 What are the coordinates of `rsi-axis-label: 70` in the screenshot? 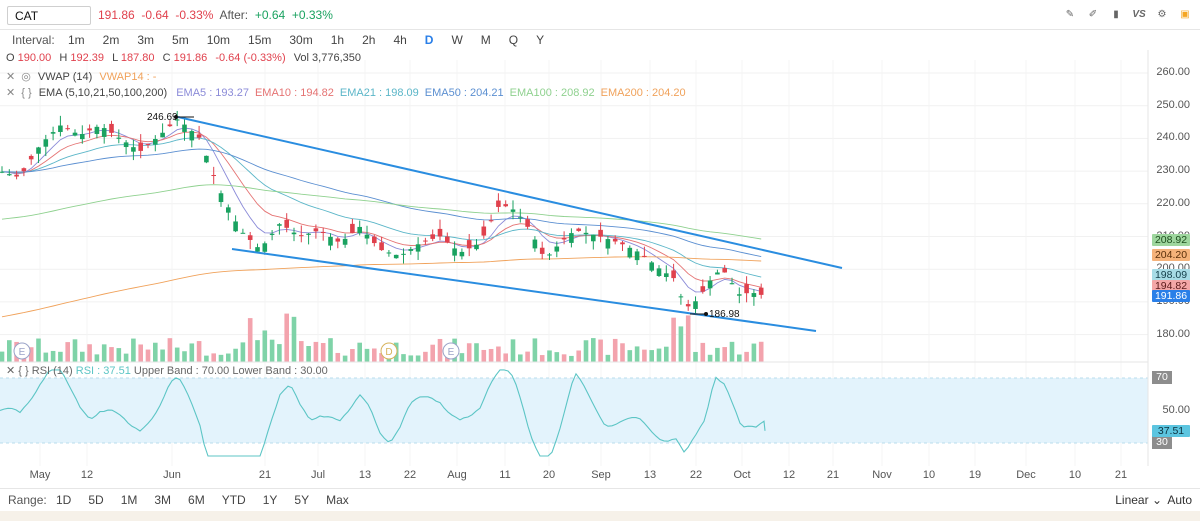 It's located at (1162, 377).